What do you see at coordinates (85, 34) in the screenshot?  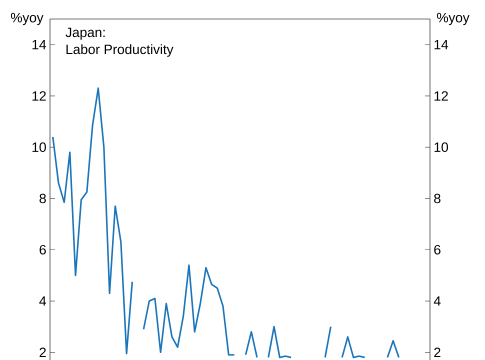 I see `text: Japan:` at bounding box center [85, 34].